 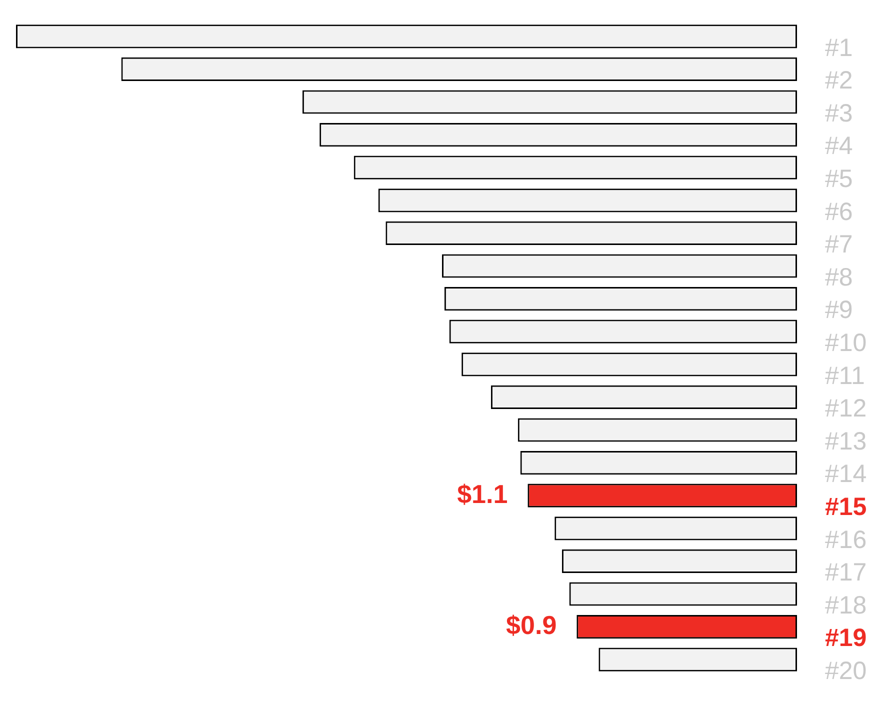 What do you see at coordinates (846, 638) in the screenshot?
I see `y-tick-label: #19` at bounding box center [846, 638].